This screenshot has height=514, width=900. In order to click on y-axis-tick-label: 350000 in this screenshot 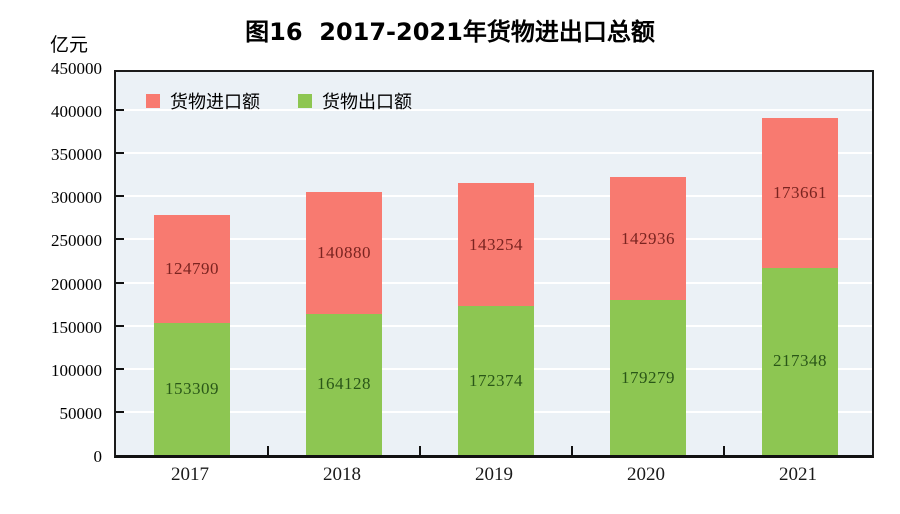, I will do `click(76, 155)`.